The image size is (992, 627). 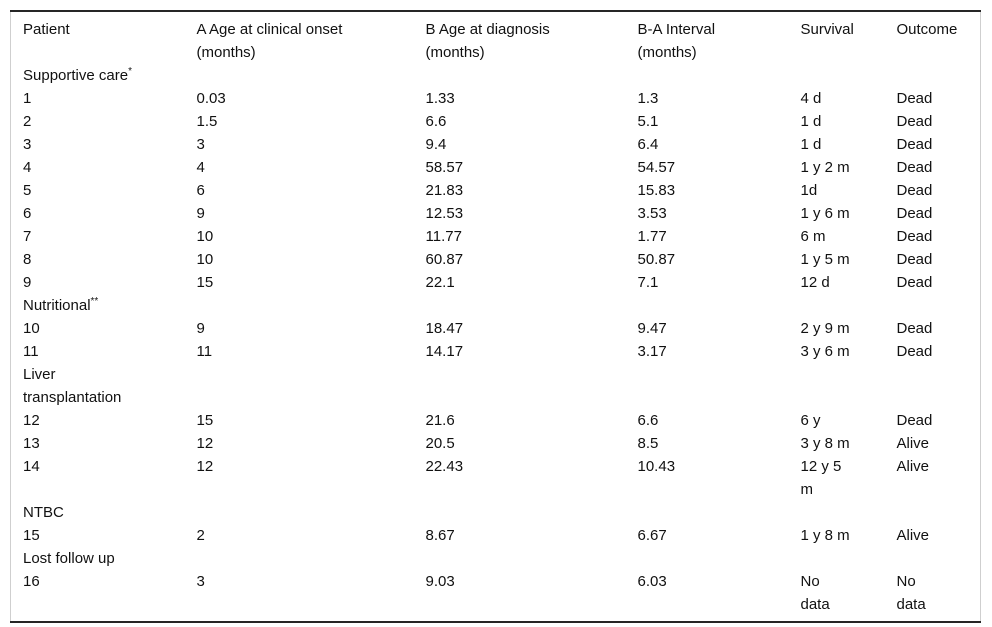 I want to click on cell-interval: 6.4, so click(x=648, y=144).